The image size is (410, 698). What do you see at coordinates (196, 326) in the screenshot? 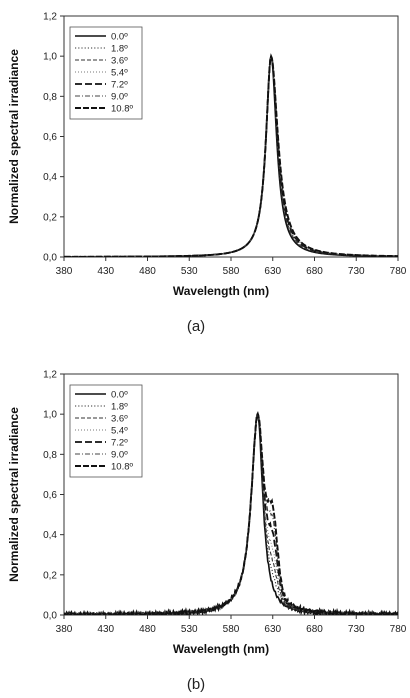
I see `panel-caption: (a)` at bounding box center [196, 326].